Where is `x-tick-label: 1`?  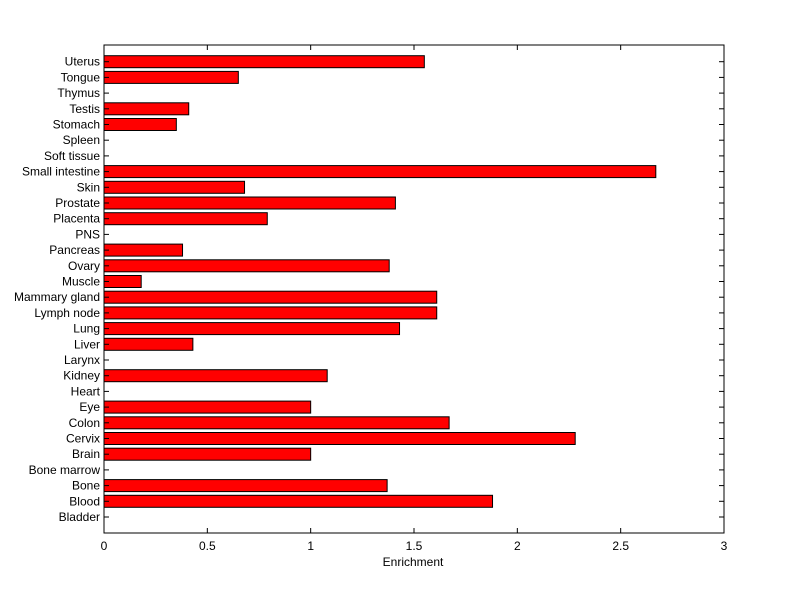 x-tick-label: 1 is located at coordinates (310, 546).